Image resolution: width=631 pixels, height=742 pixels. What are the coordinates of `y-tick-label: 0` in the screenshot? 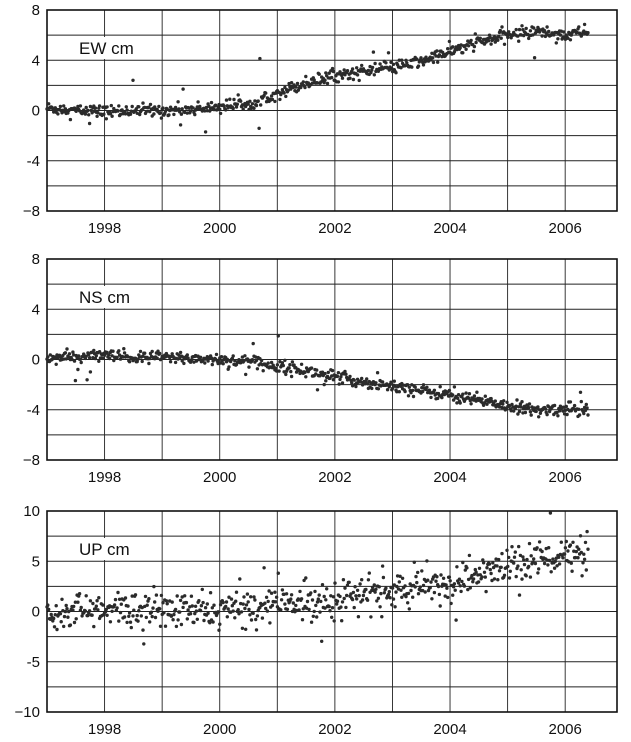 It's located at (36, 360).